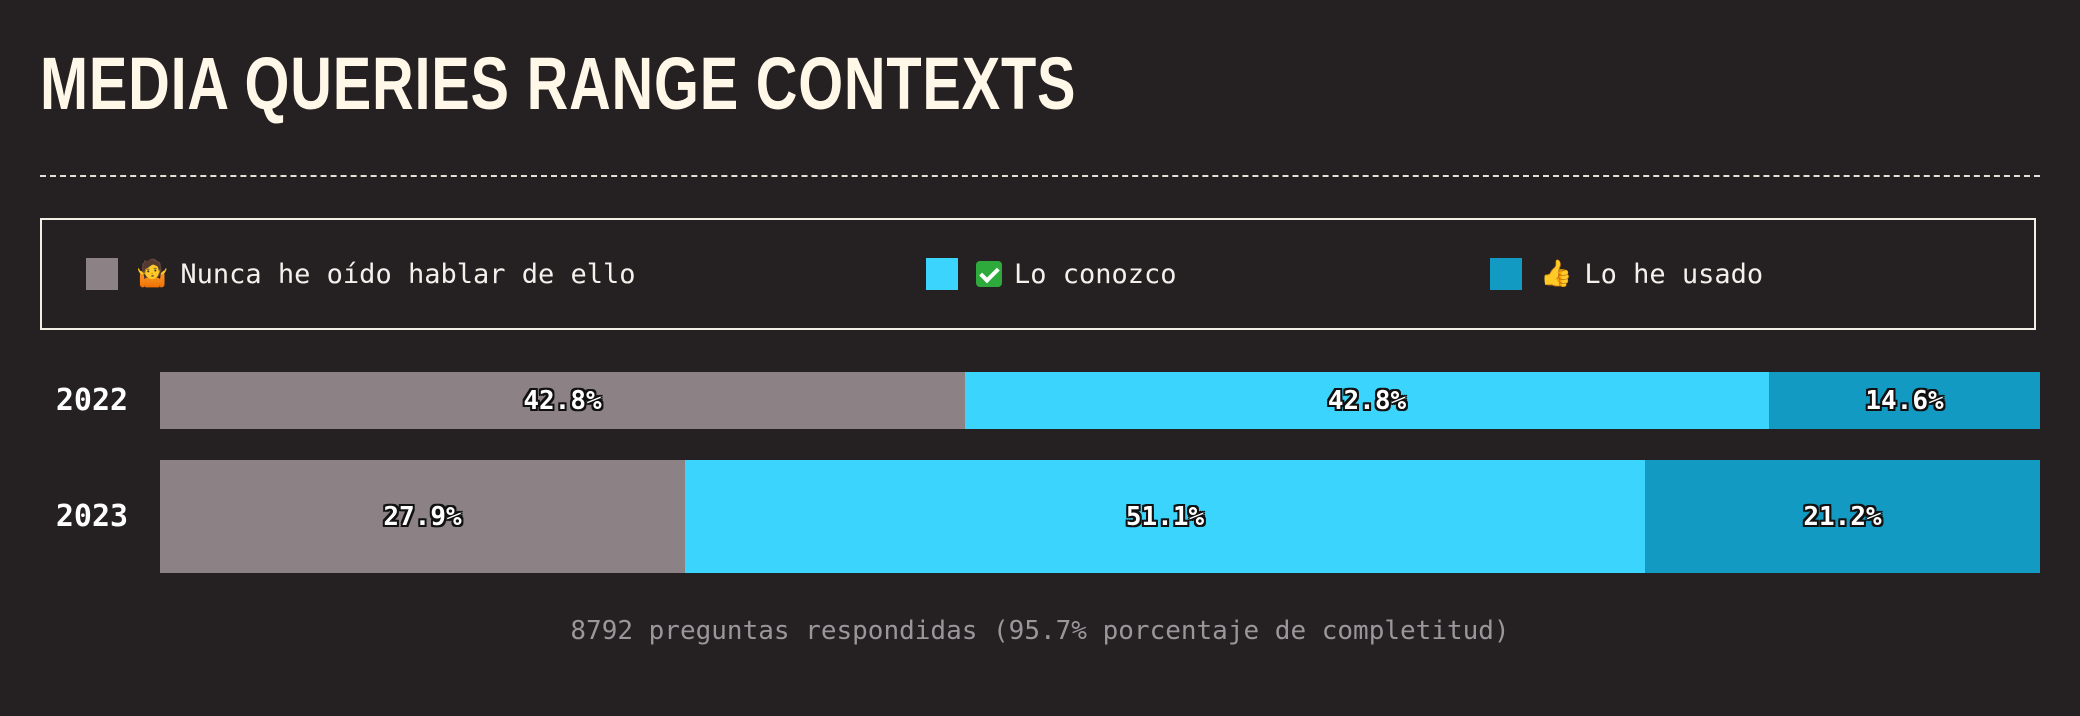 The image size is (2080, 716). I want to click on legend-swatch-used-it, so click(1506, 274).